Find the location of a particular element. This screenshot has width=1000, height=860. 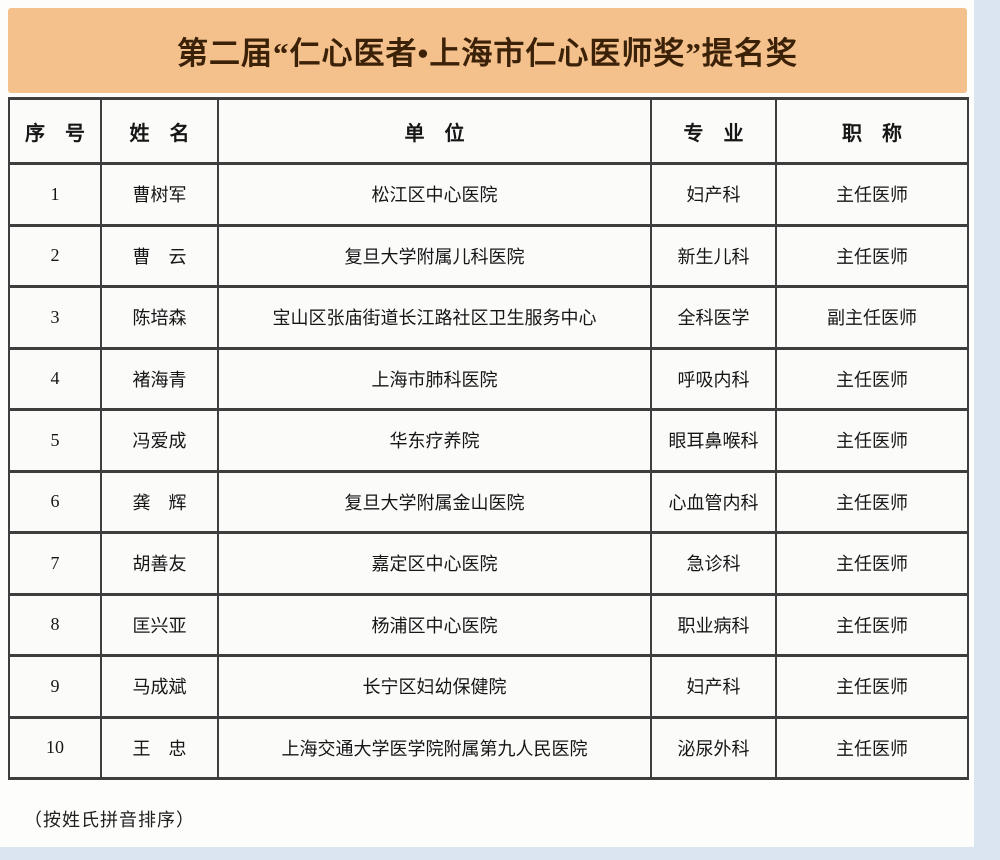

cell-specialty: 心血管内科 is located at coordinates (713, 501).